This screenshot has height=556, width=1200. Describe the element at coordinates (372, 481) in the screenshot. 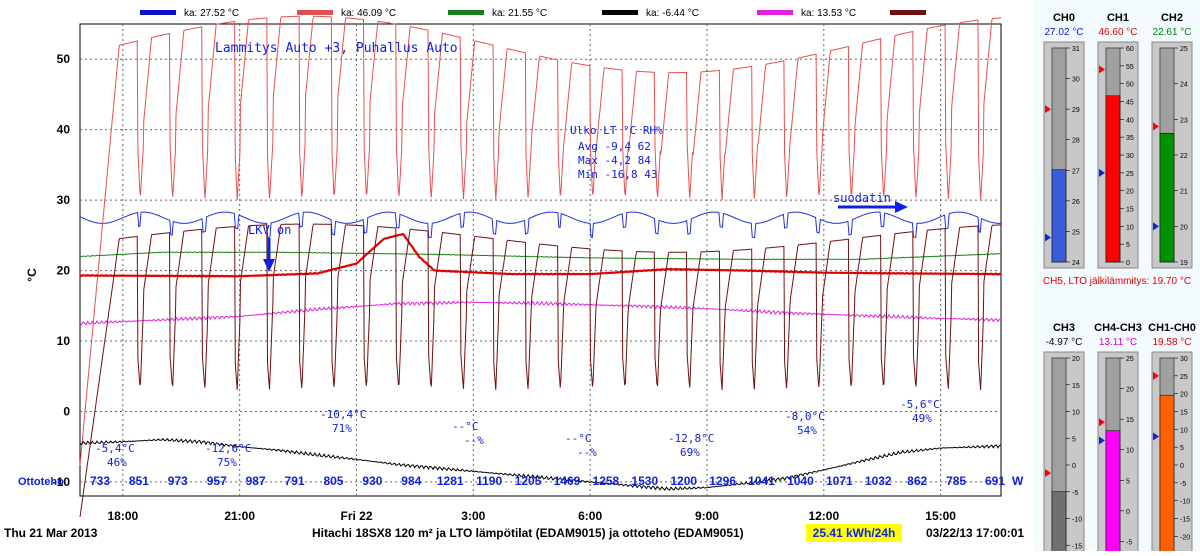

I see `ottoteho-value: 930` at that location.